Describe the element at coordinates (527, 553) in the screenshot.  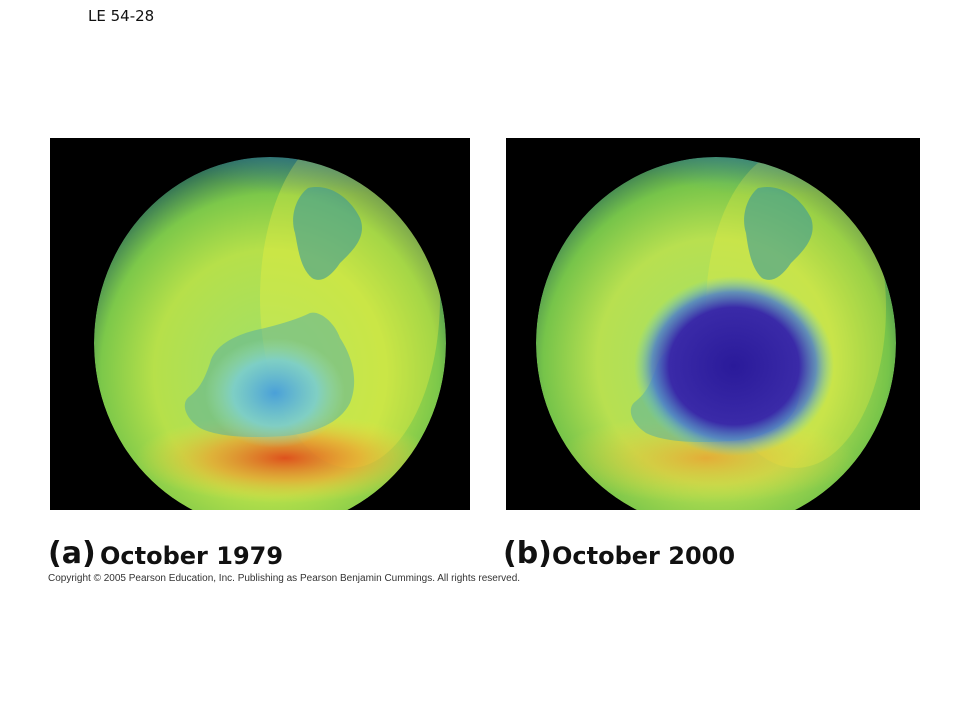
I see `panel-b-letter: (b)` at that location.